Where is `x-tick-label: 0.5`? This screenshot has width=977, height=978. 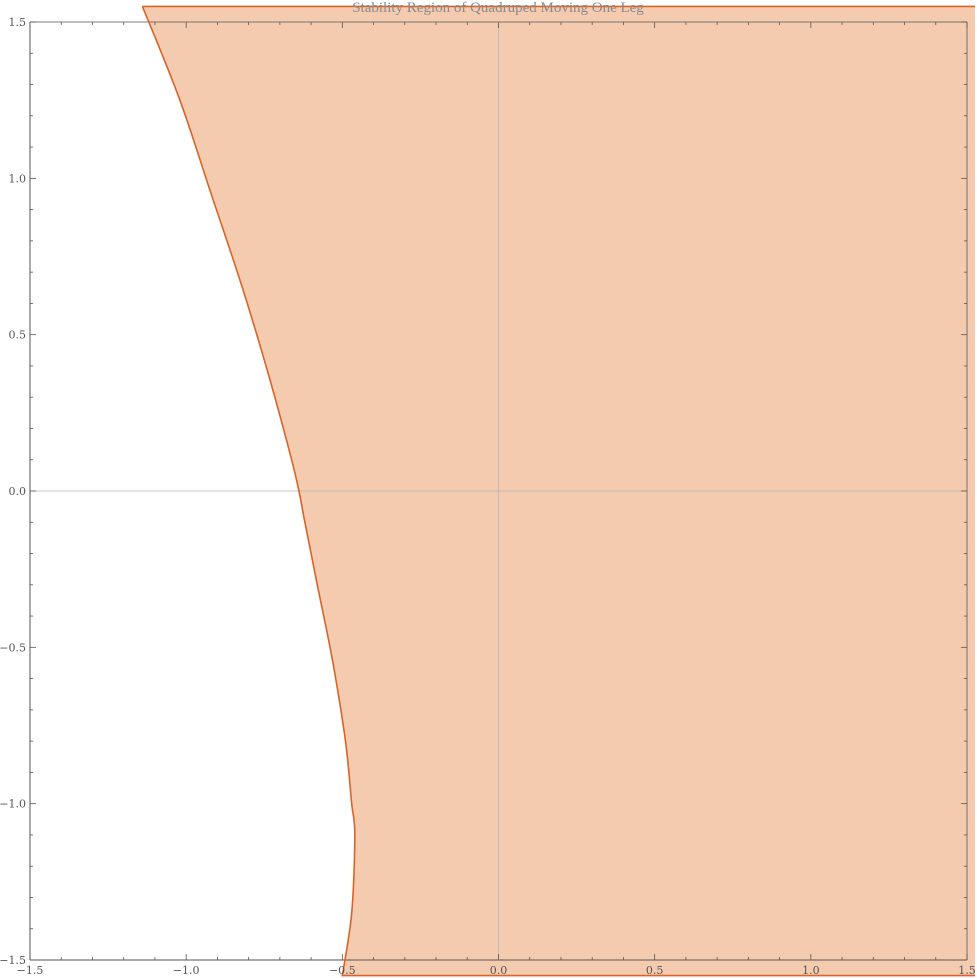 x-tick-label: 0.5 is located at coordinates (655, 970).